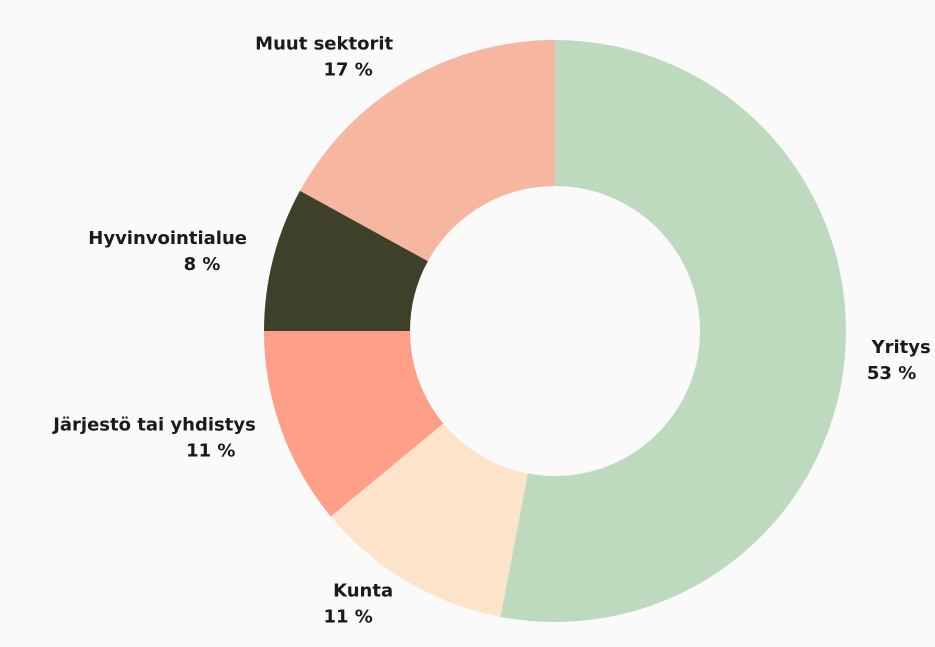 The height and width of the screenshot is (647, 935). Describe the element at coordinates (202, 264) in the screenshot. I see `slice-value-label: 8 %` at that location.